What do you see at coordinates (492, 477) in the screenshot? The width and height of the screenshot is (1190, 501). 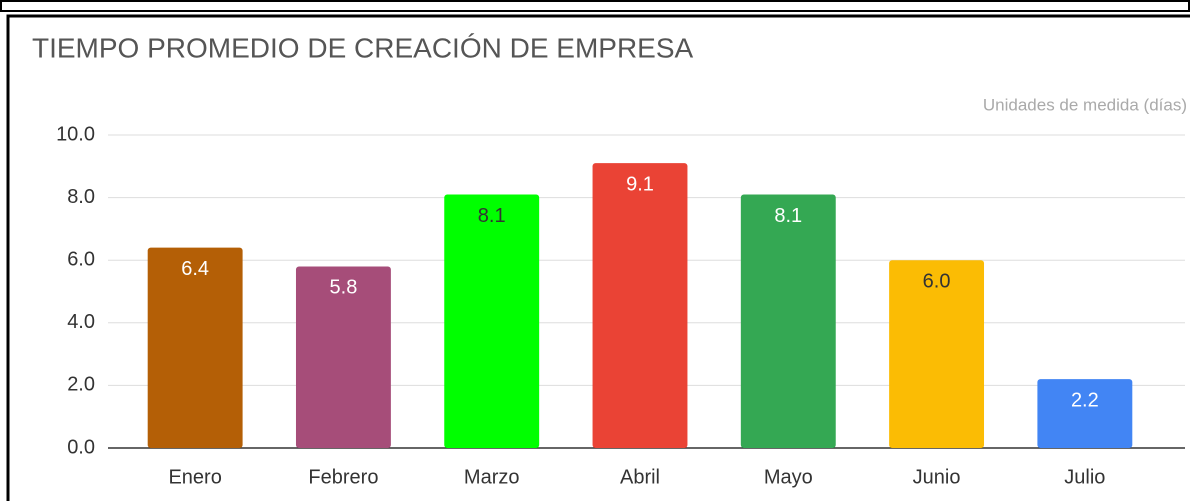 I see `x-tick-label: Marzo` at bounding box center [492, 477].